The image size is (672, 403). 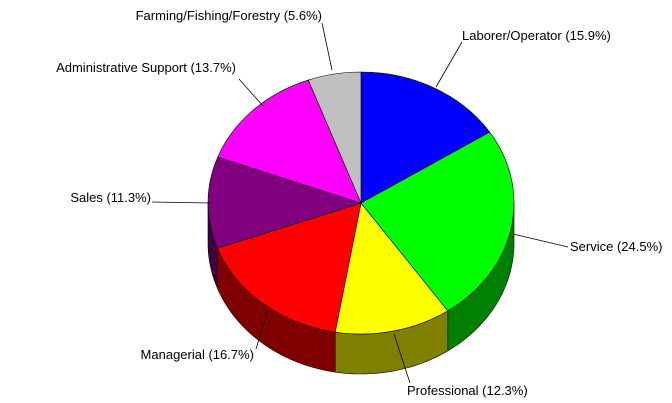 What do you see at coordinates (289, 267) in the screenshot?
I see `pie-slice-managerial` at bounding box center [289, 267].